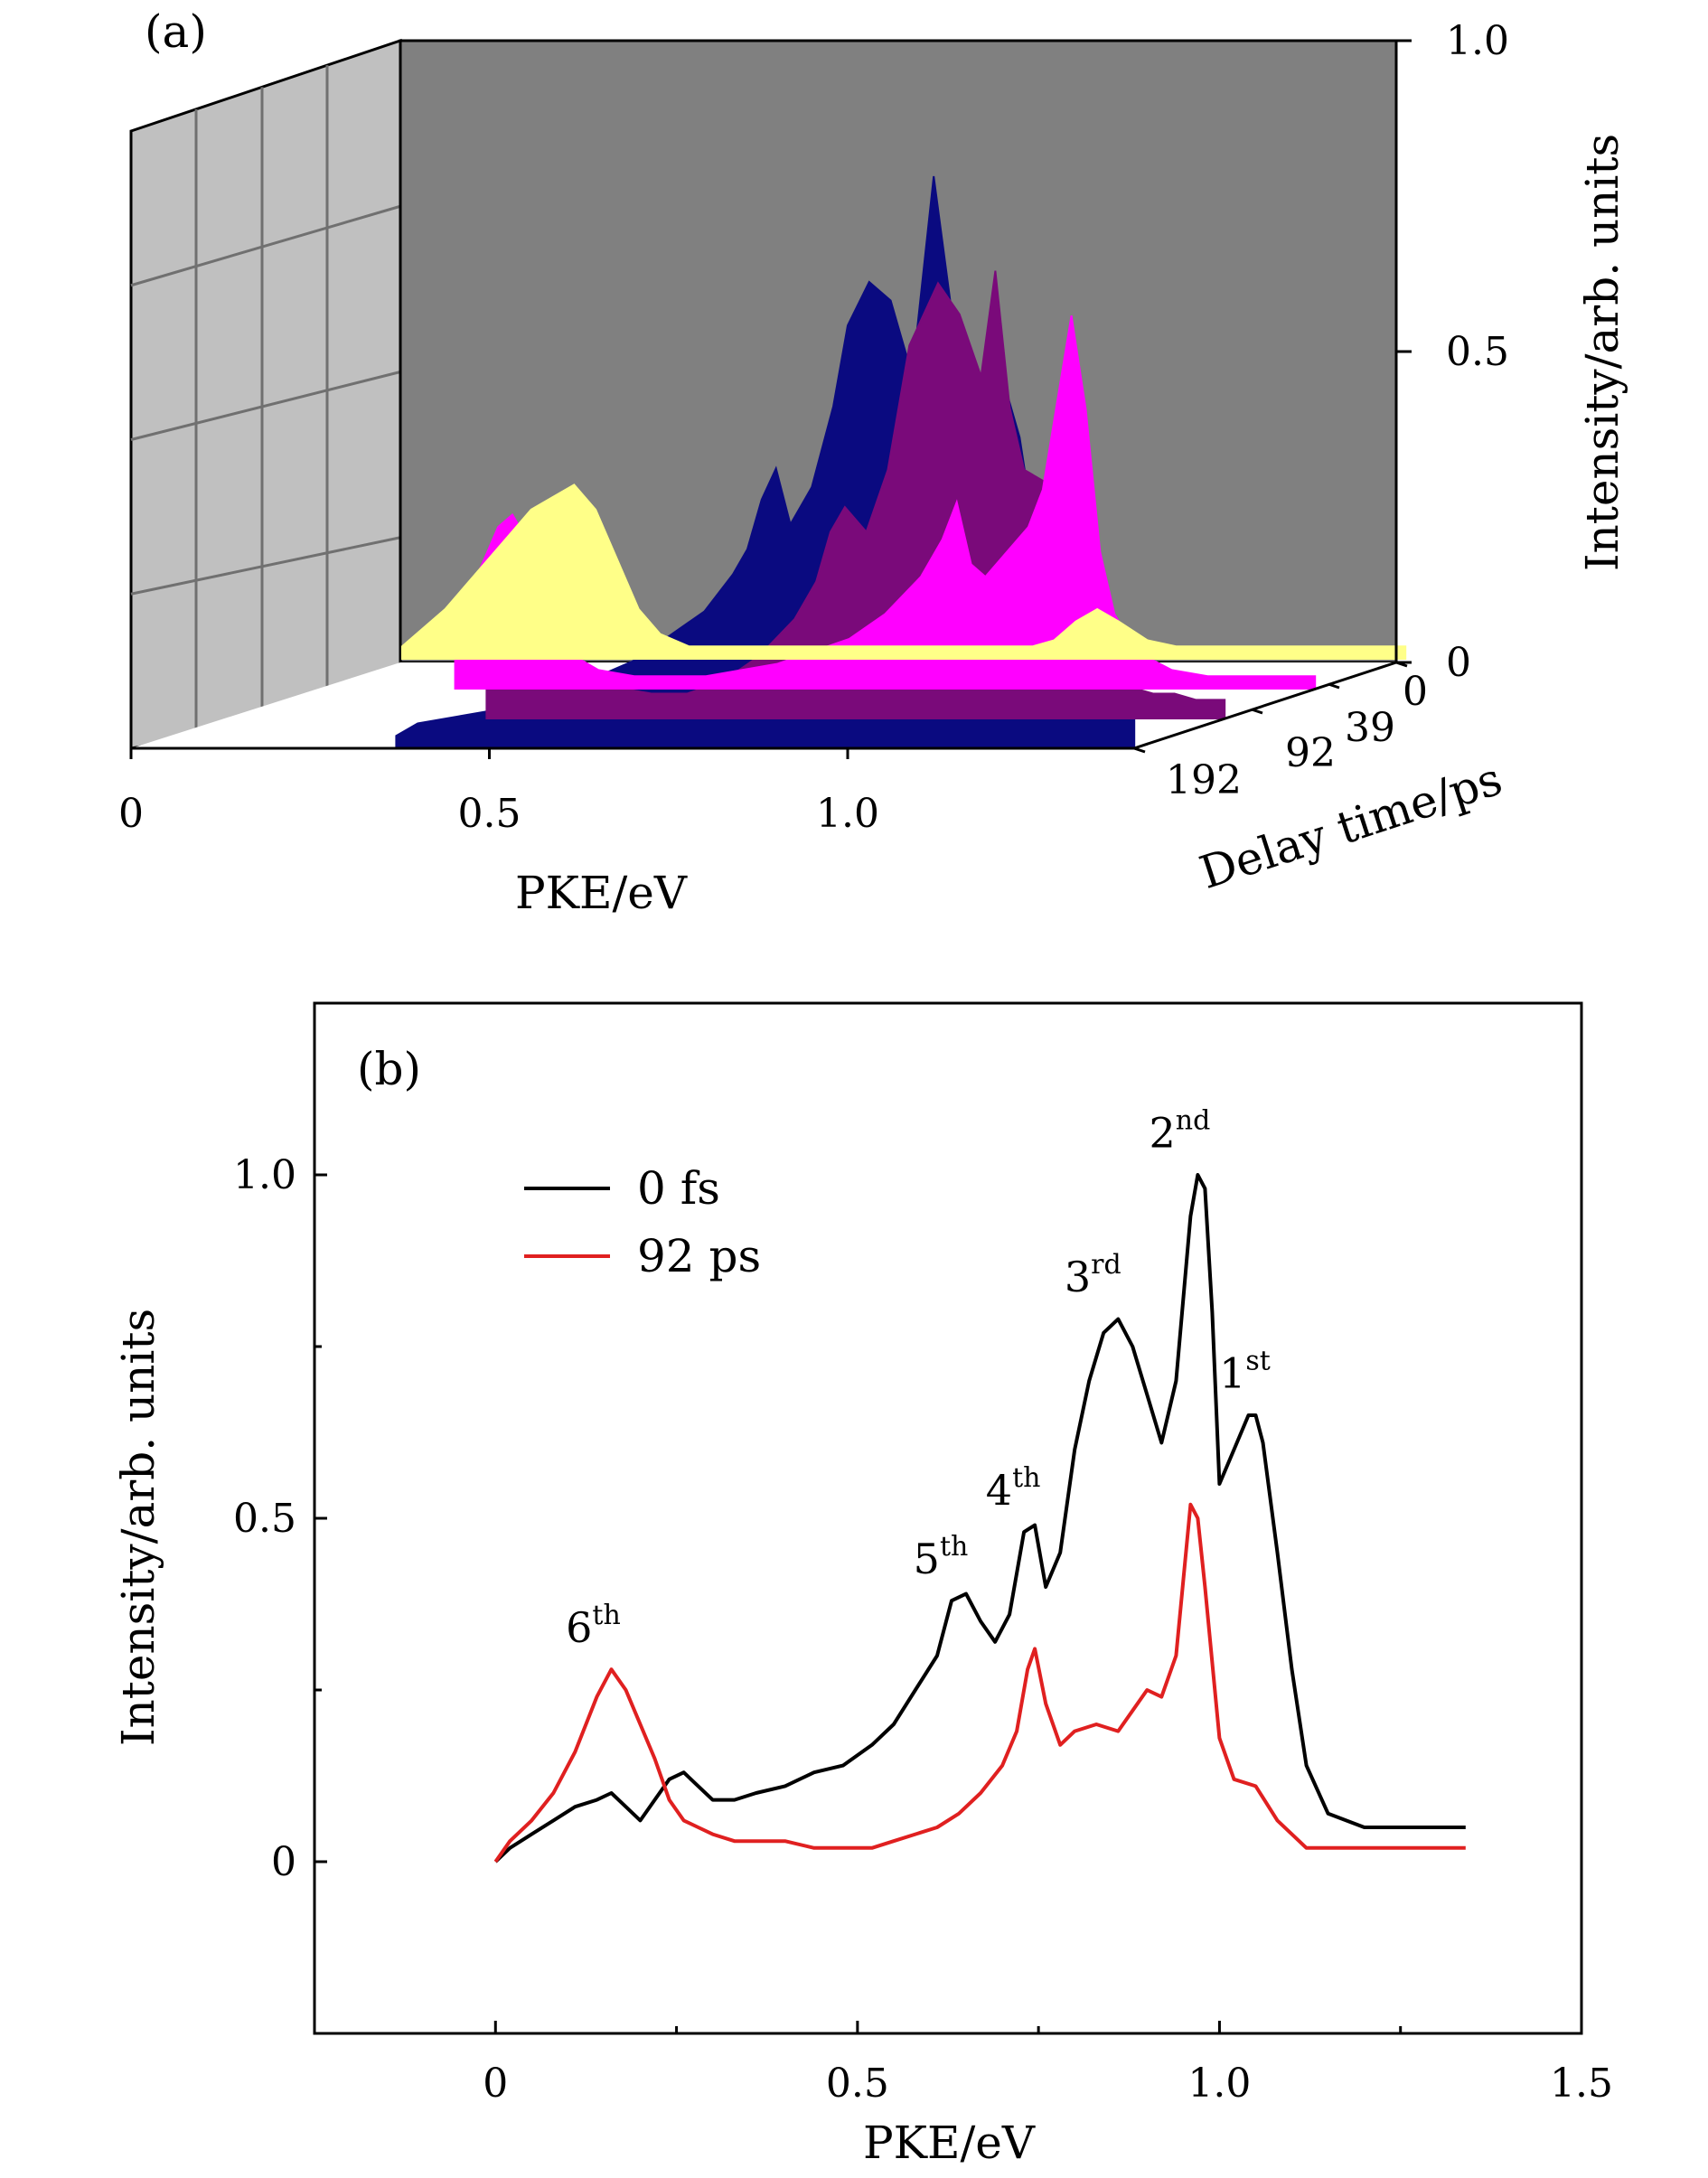 The width and height of the screenshot is (1708, 2178). I want to click on left-wall, so click(265, 394).